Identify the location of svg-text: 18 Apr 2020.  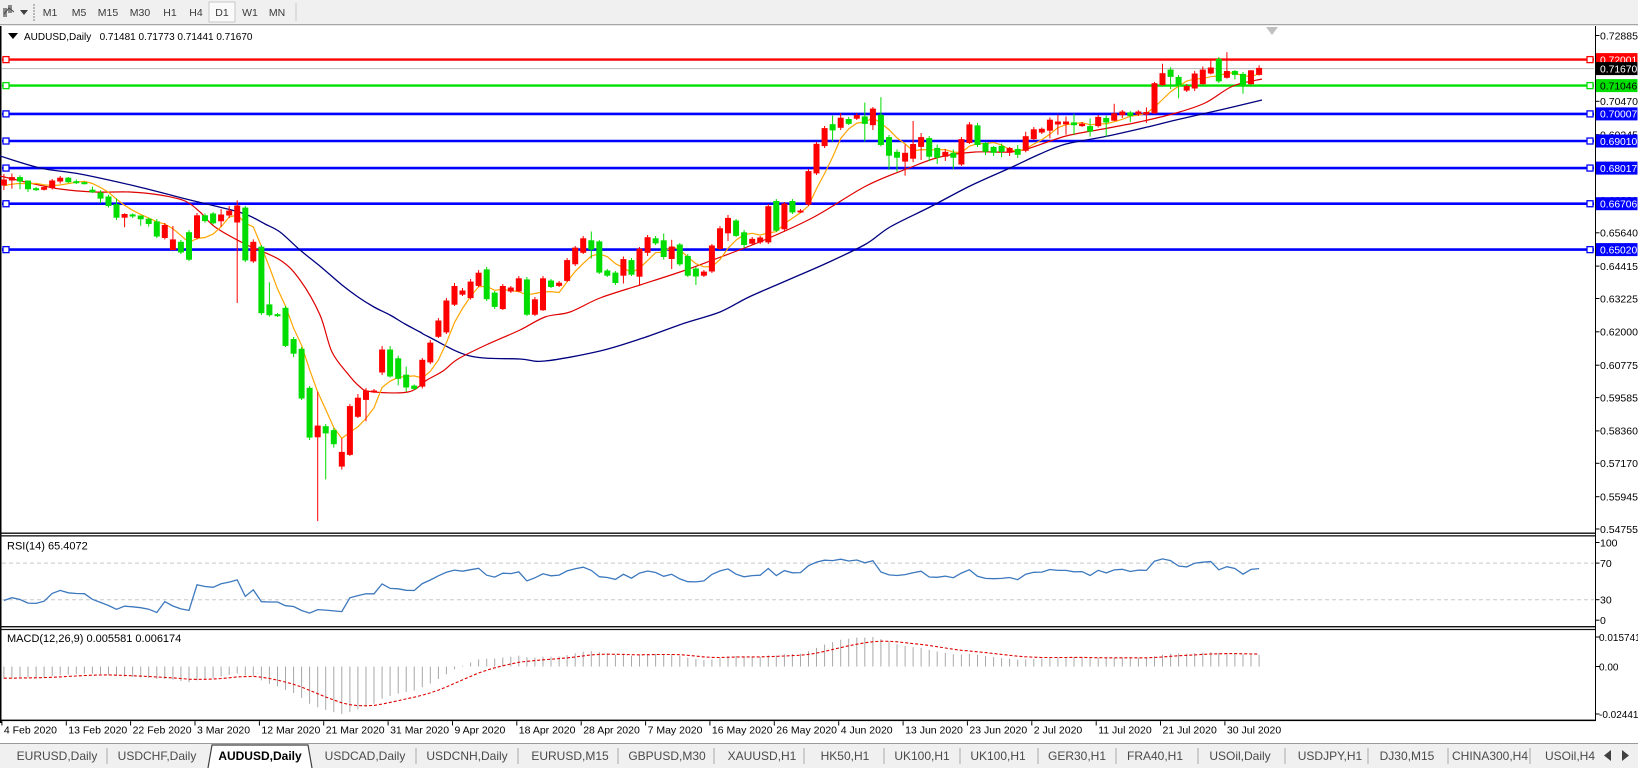
(547, 731).